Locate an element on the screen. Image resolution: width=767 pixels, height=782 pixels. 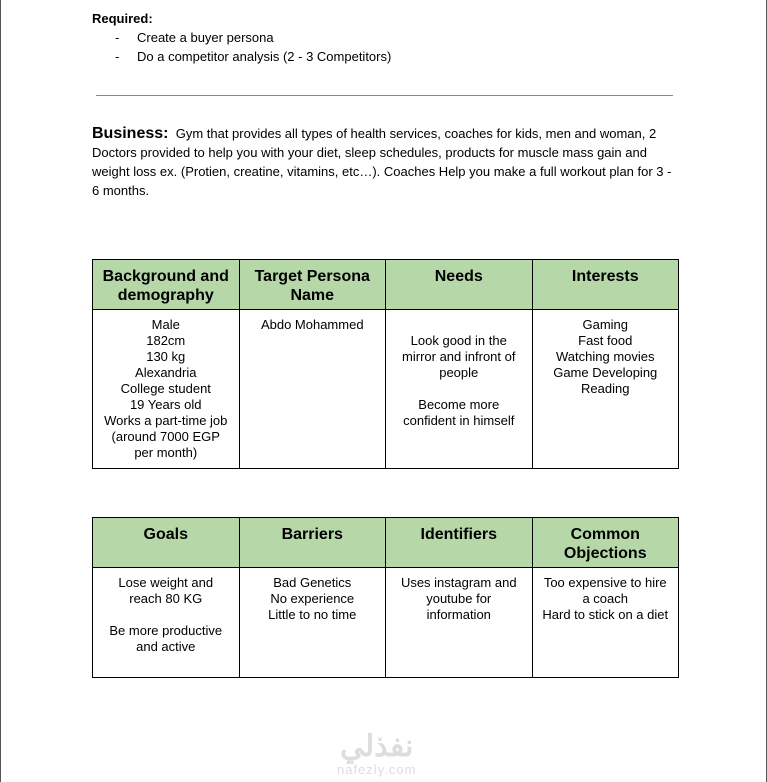
cell-line: Watching movies is located at coordinates (605, 356).